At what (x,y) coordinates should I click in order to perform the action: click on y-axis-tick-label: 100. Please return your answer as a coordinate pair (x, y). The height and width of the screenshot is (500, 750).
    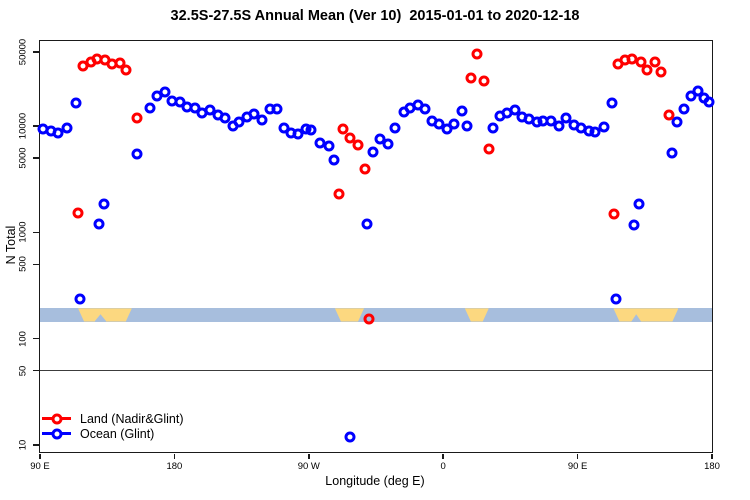
    Looking at the image, I should click on (23, 338).